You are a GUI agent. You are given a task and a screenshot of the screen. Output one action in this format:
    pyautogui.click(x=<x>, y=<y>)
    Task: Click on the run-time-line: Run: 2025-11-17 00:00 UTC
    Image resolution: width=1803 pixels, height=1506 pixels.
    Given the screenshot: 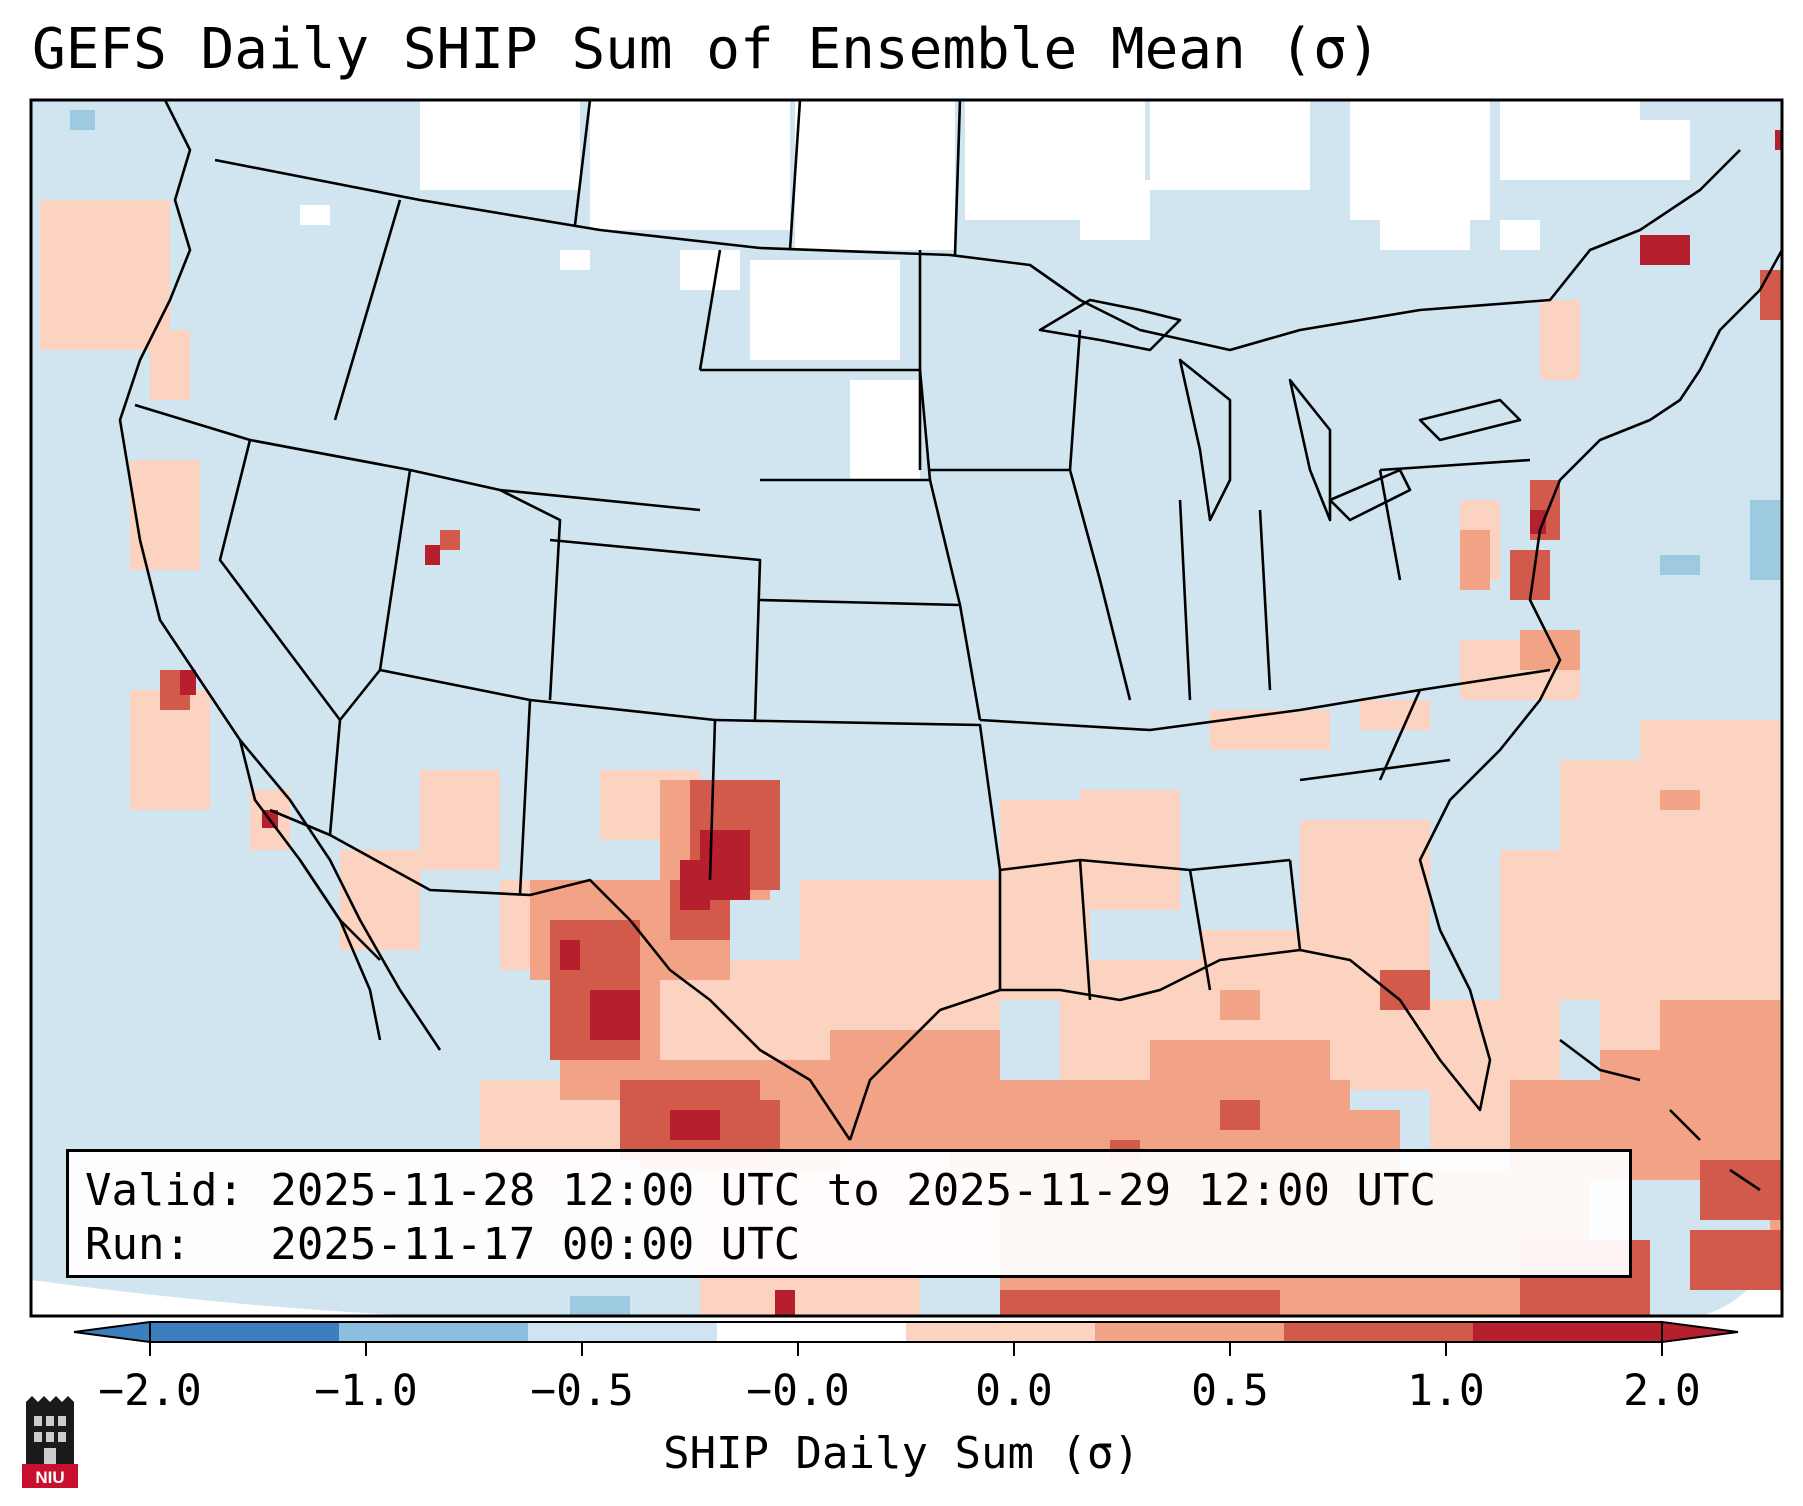 What is the action you would take?
    pyautogui.click(x=443, y=1244)
    